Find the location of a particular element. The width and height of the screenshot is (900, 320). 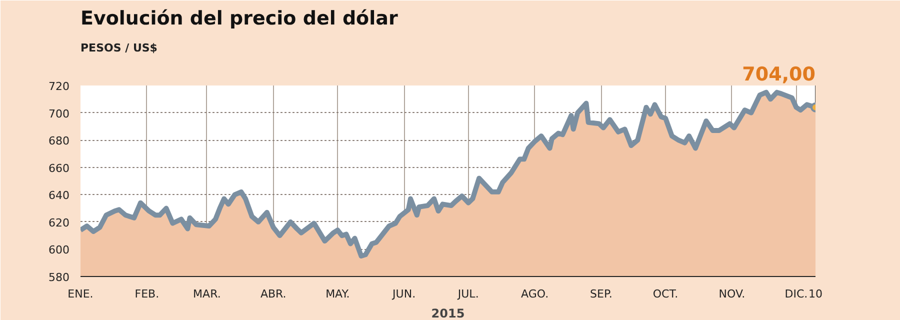

y-tick-label: 720 is located at coordinates (59, 86).